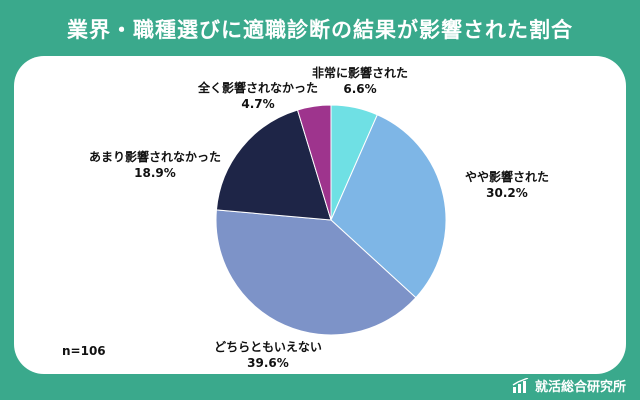 The height and width of the screenshot is (400, 640). What do you see at coordinates (520, 385) in the screenshot?
I see `bar-chart-icon` at bounding box center [520, 385].